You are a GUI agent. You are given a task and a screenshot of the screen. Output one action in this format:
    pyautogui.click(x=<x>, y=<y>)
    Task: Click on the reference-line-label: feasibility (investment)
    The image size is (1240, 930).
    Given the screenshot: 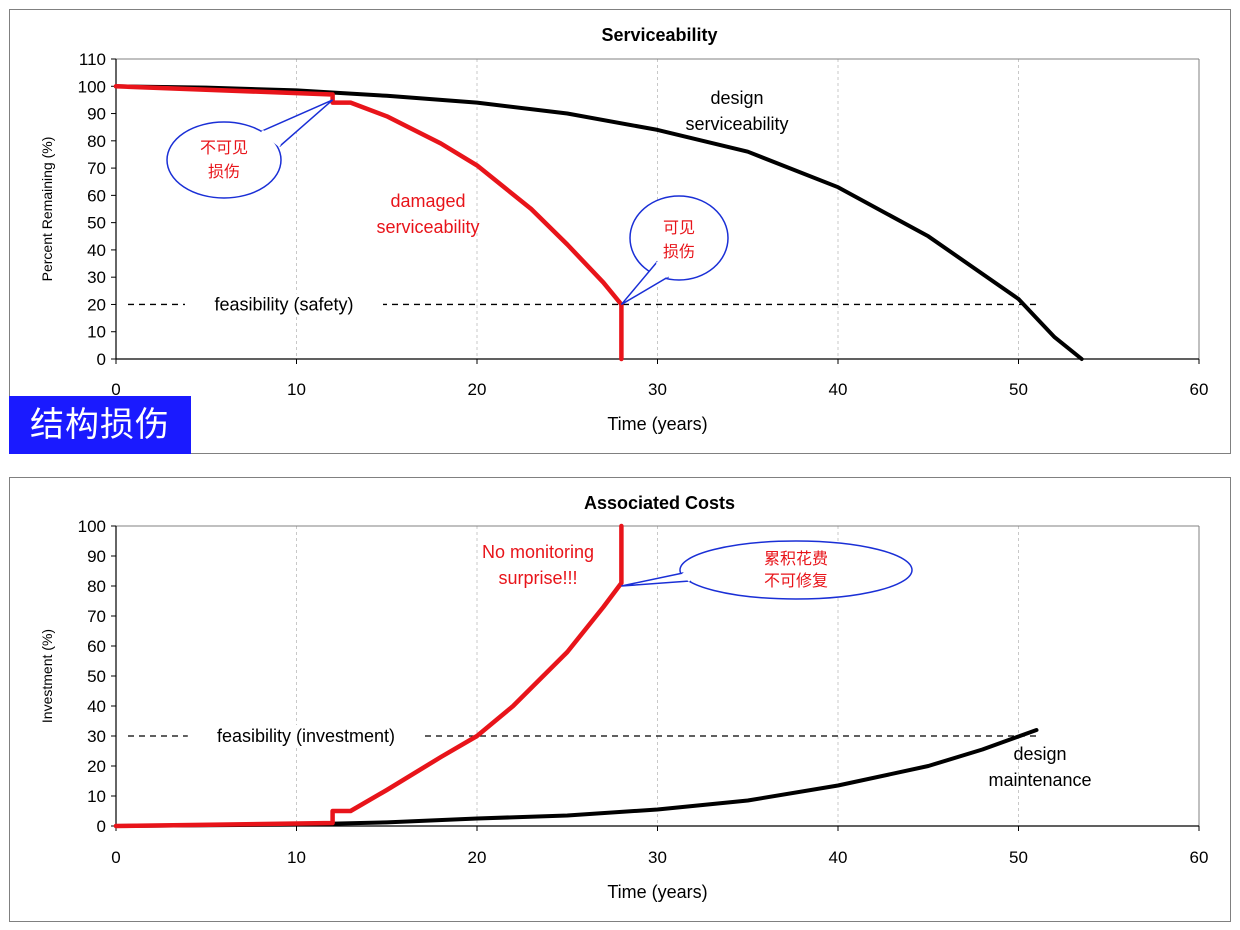 What is the action you would take?
    pyautogui.click(x=306, y=736)
    